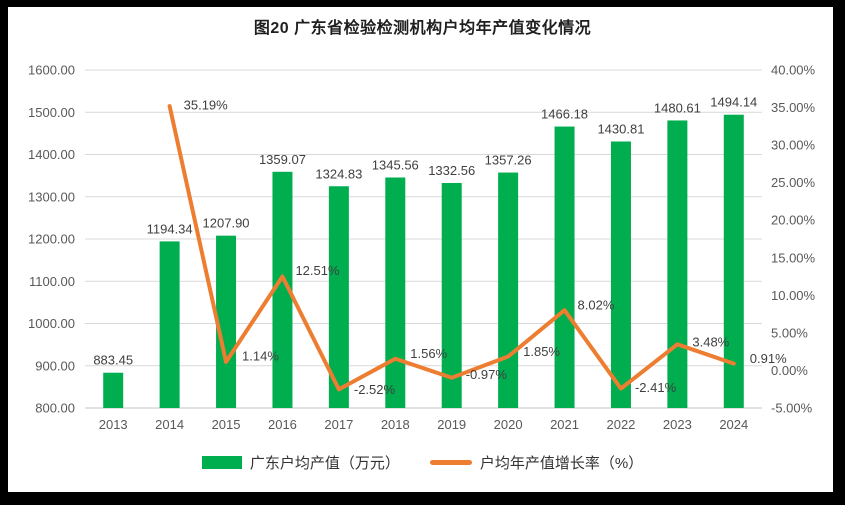 Image resolution: width=845 pixels, height=505 pixels. Describe the element at coordinates (793, 145) in the screenshot. I see `right-axis-tick: 30.00%` at that location.